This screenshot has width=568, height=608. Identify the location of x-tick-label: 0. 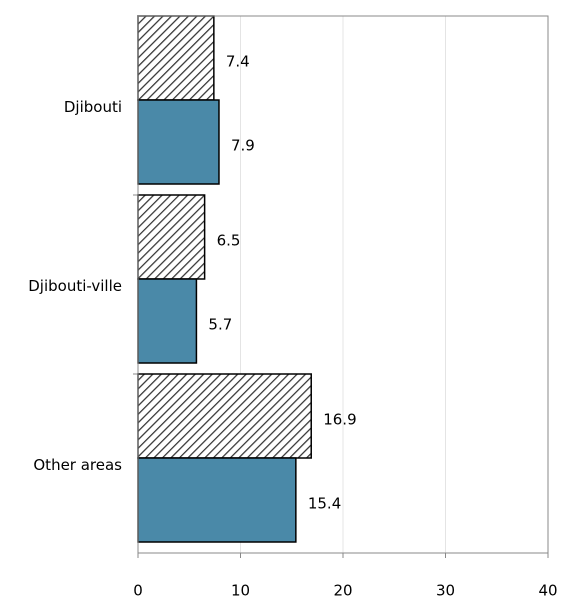
(138, 591).